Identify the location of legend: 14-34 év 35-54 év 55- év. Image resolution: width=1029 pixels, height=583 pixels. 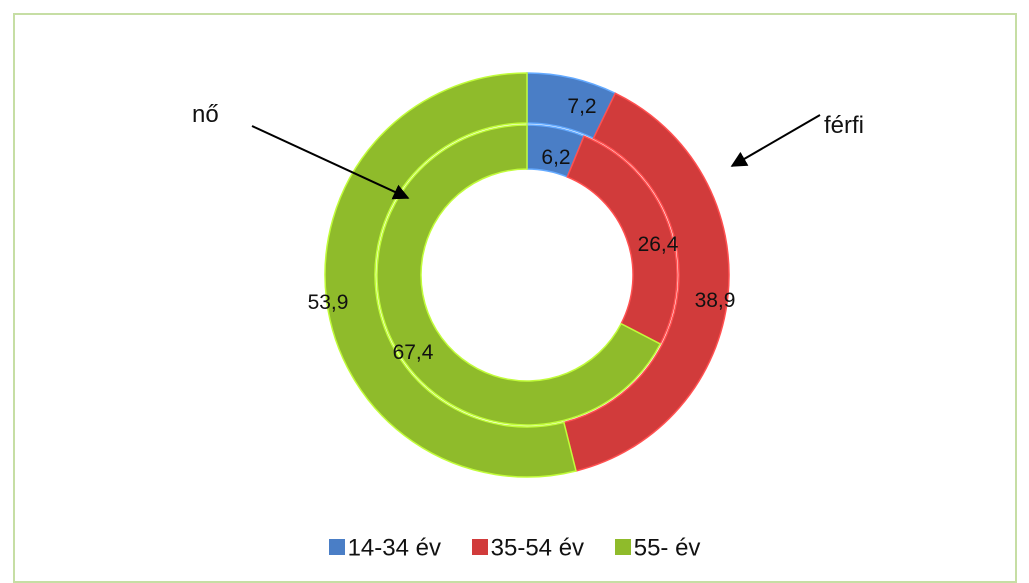
(514, 548).